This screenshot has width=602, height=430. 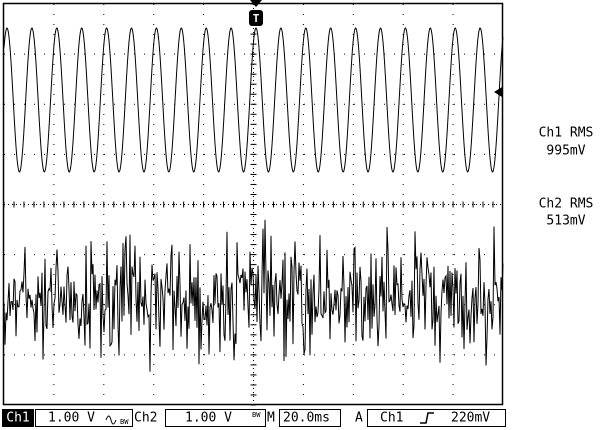 What do you see at coordinates (436, 418) in the screenshot?
I see `trigger-box` at bounding box center [436, 418].